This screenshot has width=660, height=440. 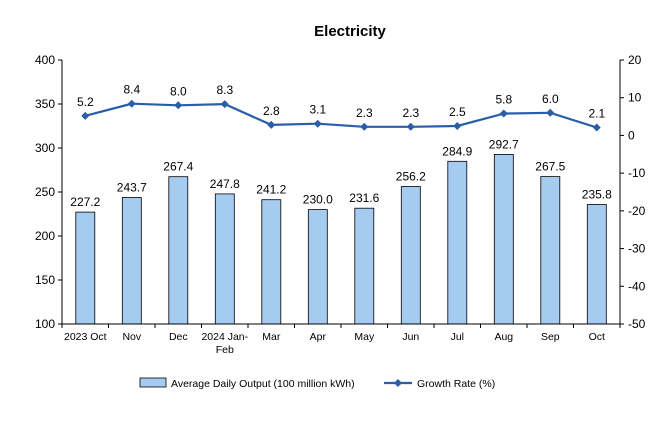 What do you see at coordinates (456, 384) in the screenshot?
I see `legend-label-growth: Growth Rate (%)` at bounding box center [456, 384].